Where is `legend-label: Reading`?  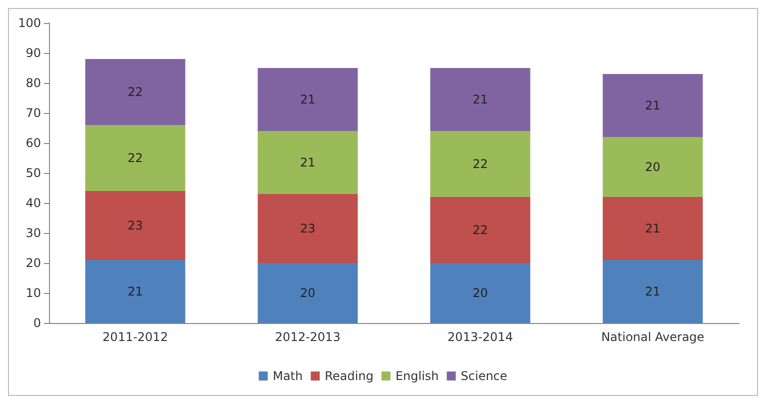
legend-label: Reading is located at coordinates (349, 376).